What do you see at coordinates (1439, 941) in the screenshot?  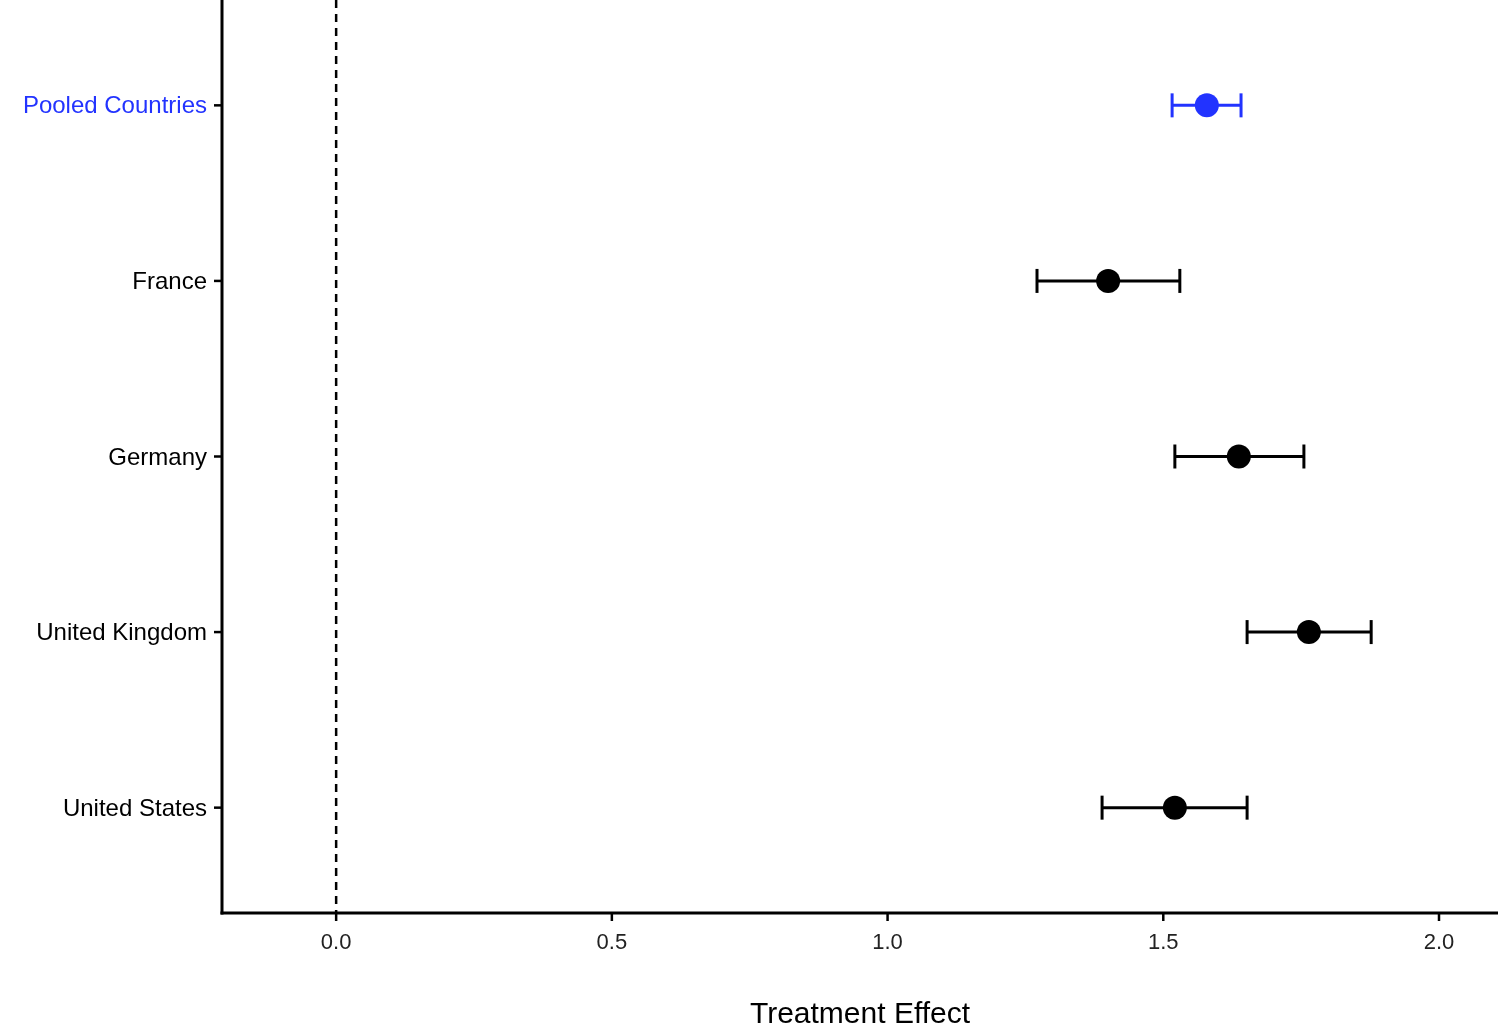 I see `x-tick-label: 2.0` at bounding box center [1439, 941].